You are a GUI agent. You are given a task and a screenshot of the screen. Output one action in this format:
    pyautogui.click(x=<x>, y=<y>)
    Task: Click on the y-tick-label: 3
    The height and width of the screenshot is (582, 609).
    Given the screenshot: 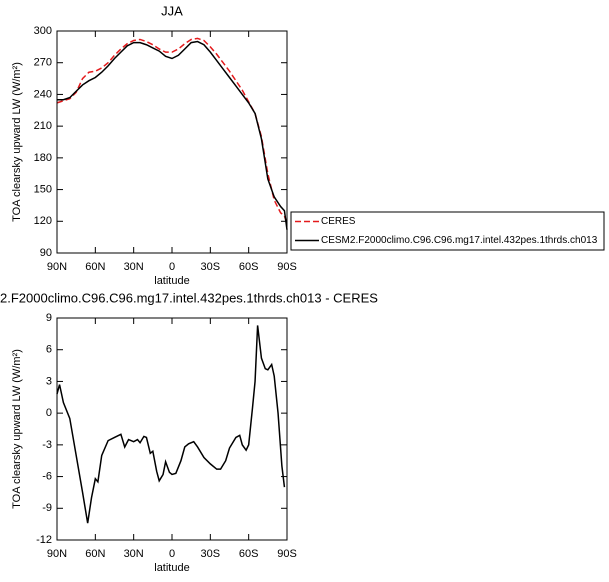 What is the action you would take?
    pyautogui.click(x=49, y=381)
    